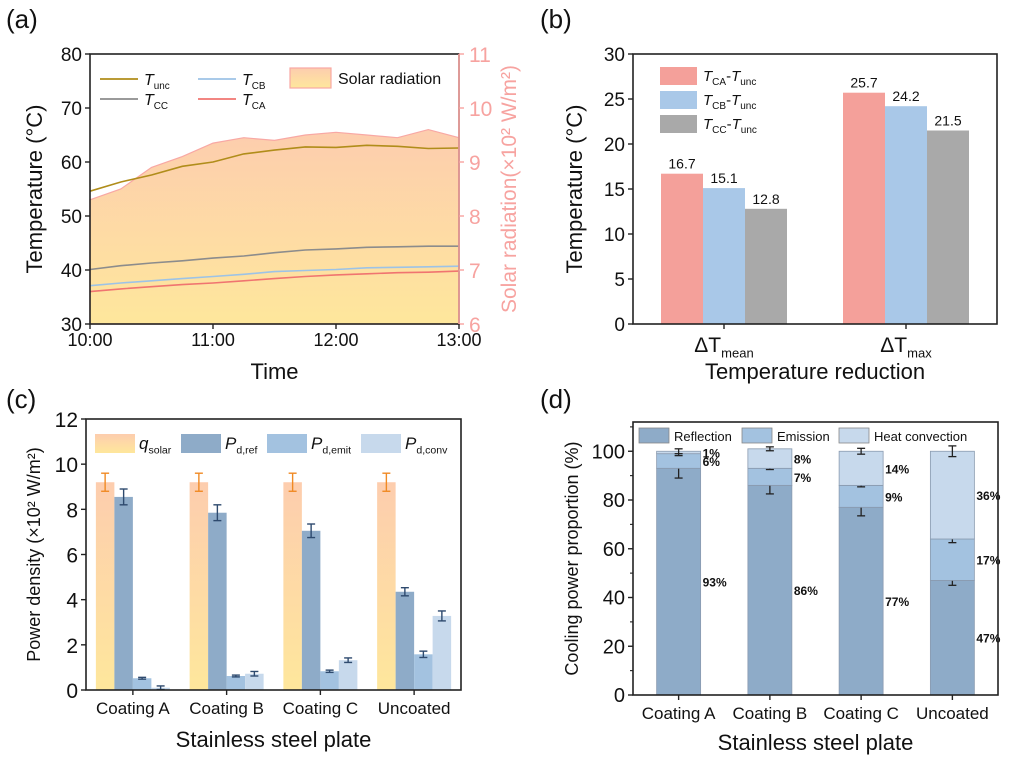  What do you see at coordinates (66, 465) in the screenshot?
I see `y-tick-label: 10` at bounding box center [66, 465].